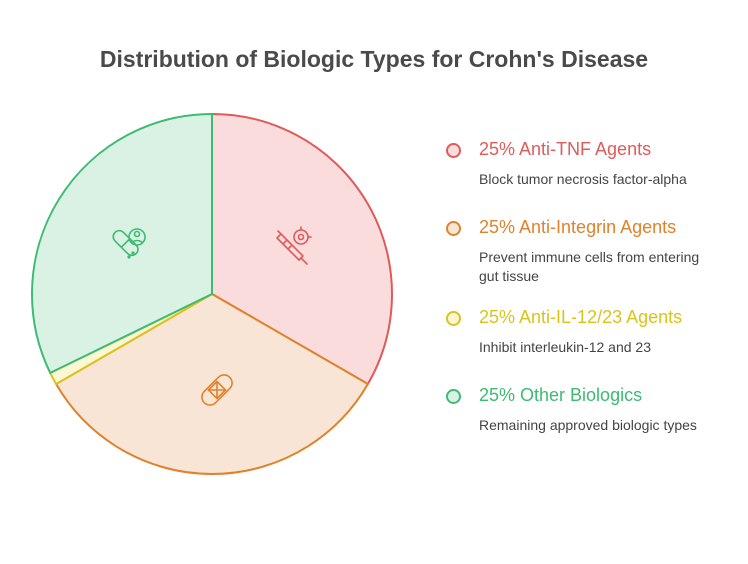 The height and width of the screenshot is (564, 748). What do you see at coordinates (561, 395) in the screenshot?
I see `legend-label-other: 25% Other Biologics` at bounding box center [561, 395].